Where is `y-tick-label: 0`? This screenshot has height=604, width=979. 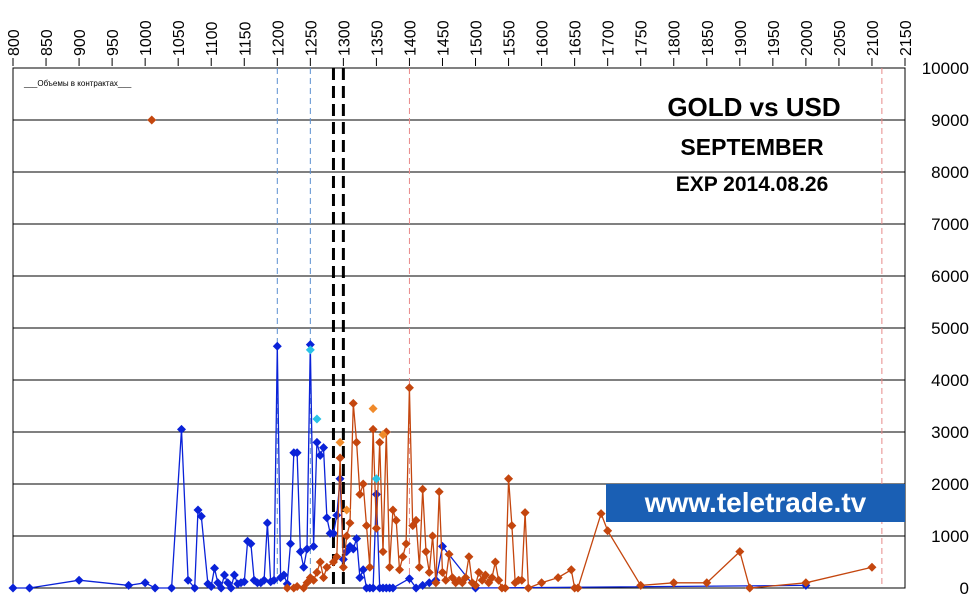 y-tick-label: 0 is located at coordinates (964, 588).